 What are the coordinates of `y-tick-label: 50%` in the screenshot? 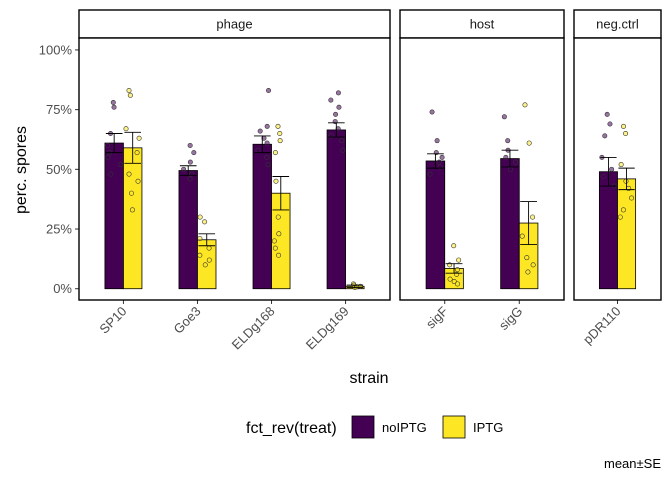 It's located at (59, 169).